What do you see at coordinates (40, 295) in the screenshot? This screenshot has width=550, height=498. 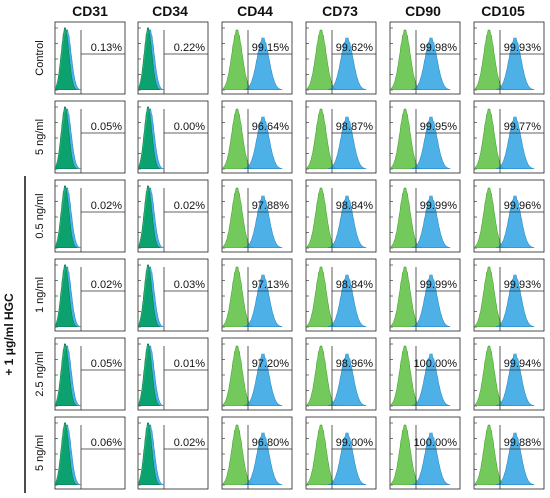 I see `row-label: 1 ng/ml` at bounding box center [40, 295].